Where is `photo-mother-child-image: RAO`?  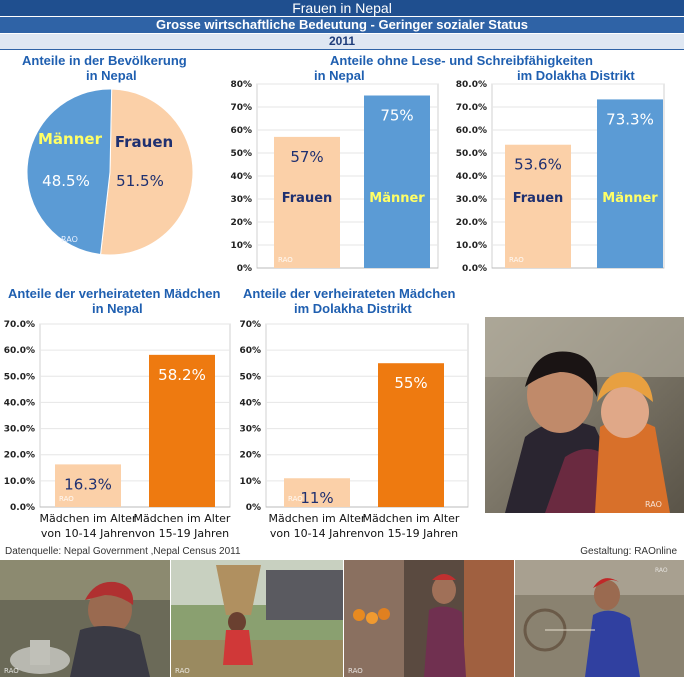 photo-mother-child-image: RAO is located at coordinates (584, 415).